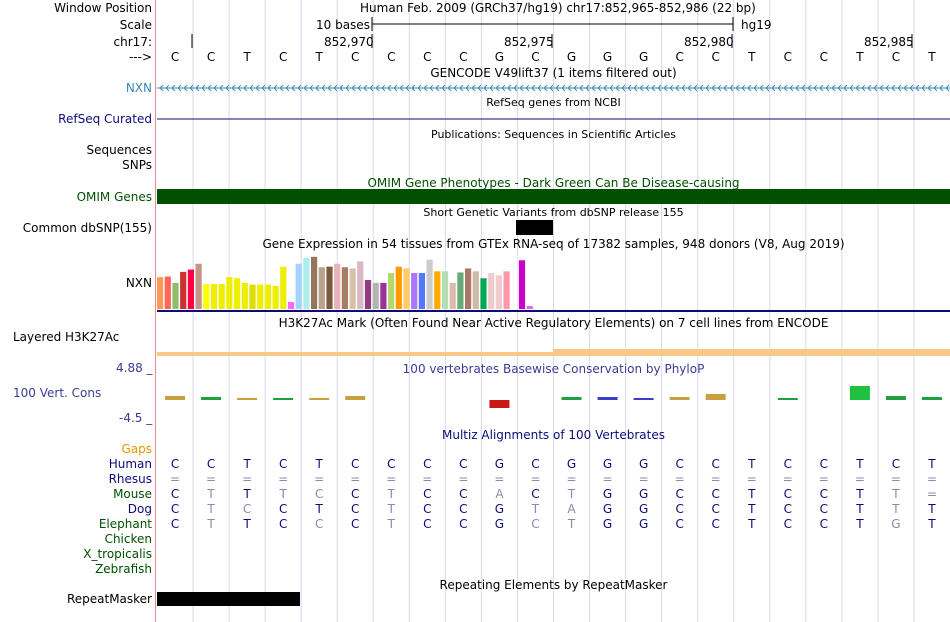  I want to click on gencode-track-title: GENCODE V49lift37 (1 items filtered out), so click(553, 73).